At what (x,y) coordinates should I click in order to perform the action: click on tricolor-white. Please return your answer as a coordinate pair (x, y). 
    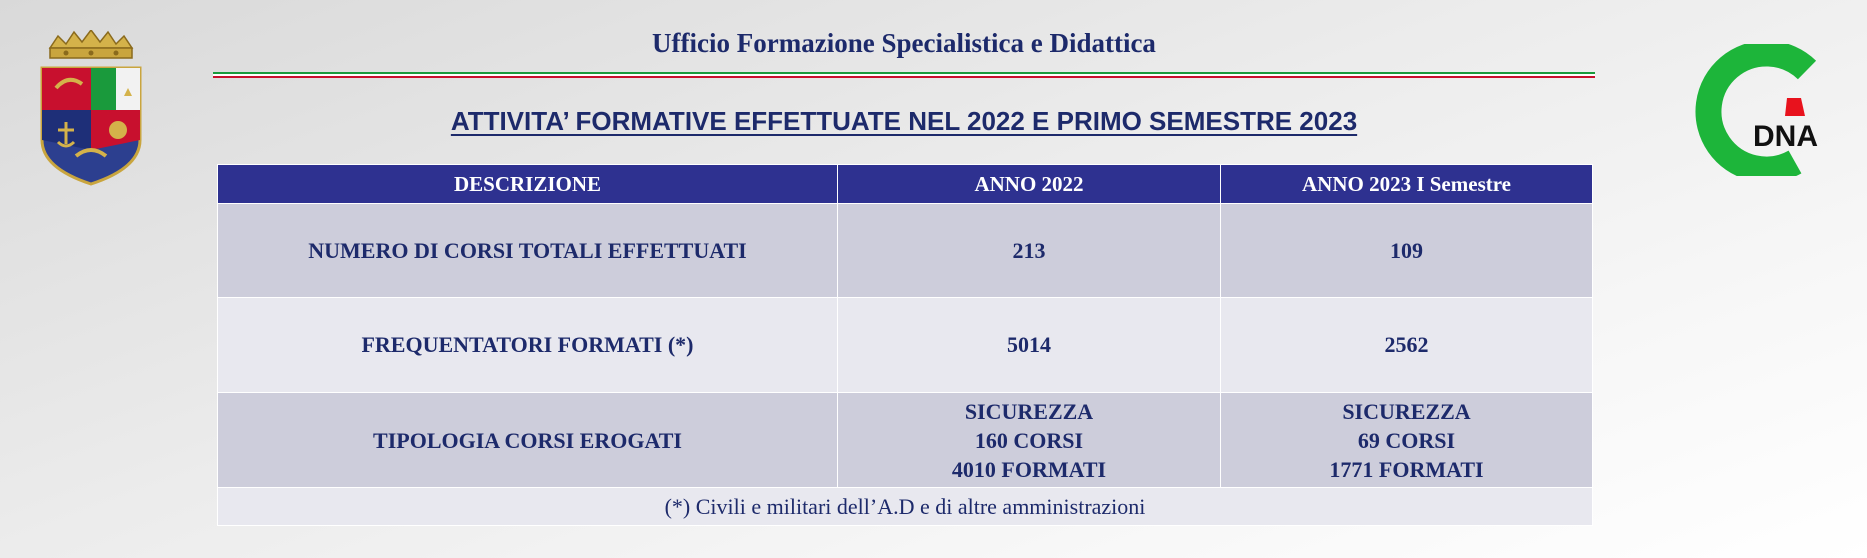
    Looking at the image, I should click on (904, 75).